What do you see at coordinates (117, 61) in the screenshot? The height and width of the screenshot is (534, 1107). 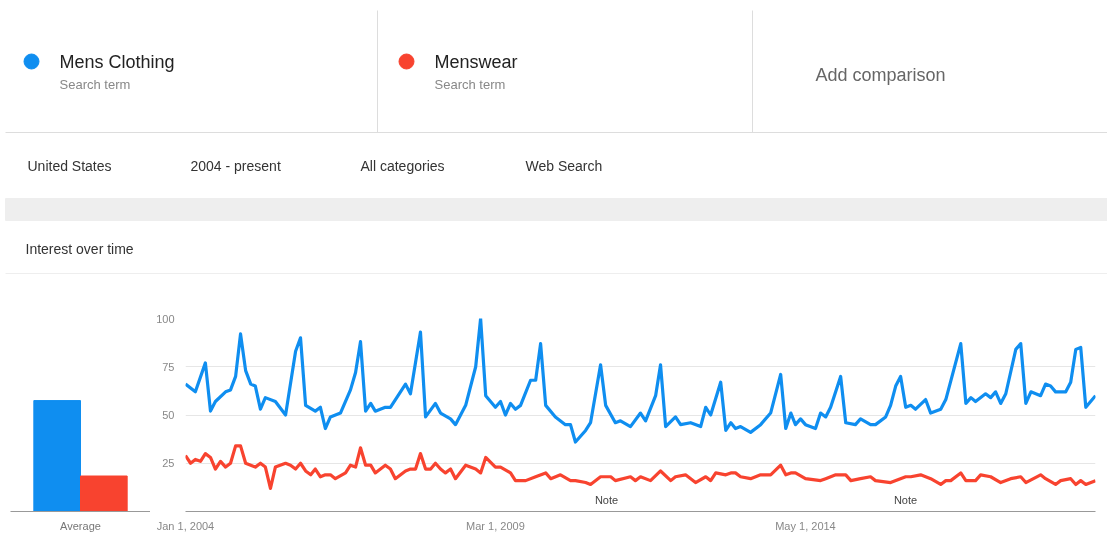 I see `legend-label: Mens Clothing` at bounding box center [117, 61].